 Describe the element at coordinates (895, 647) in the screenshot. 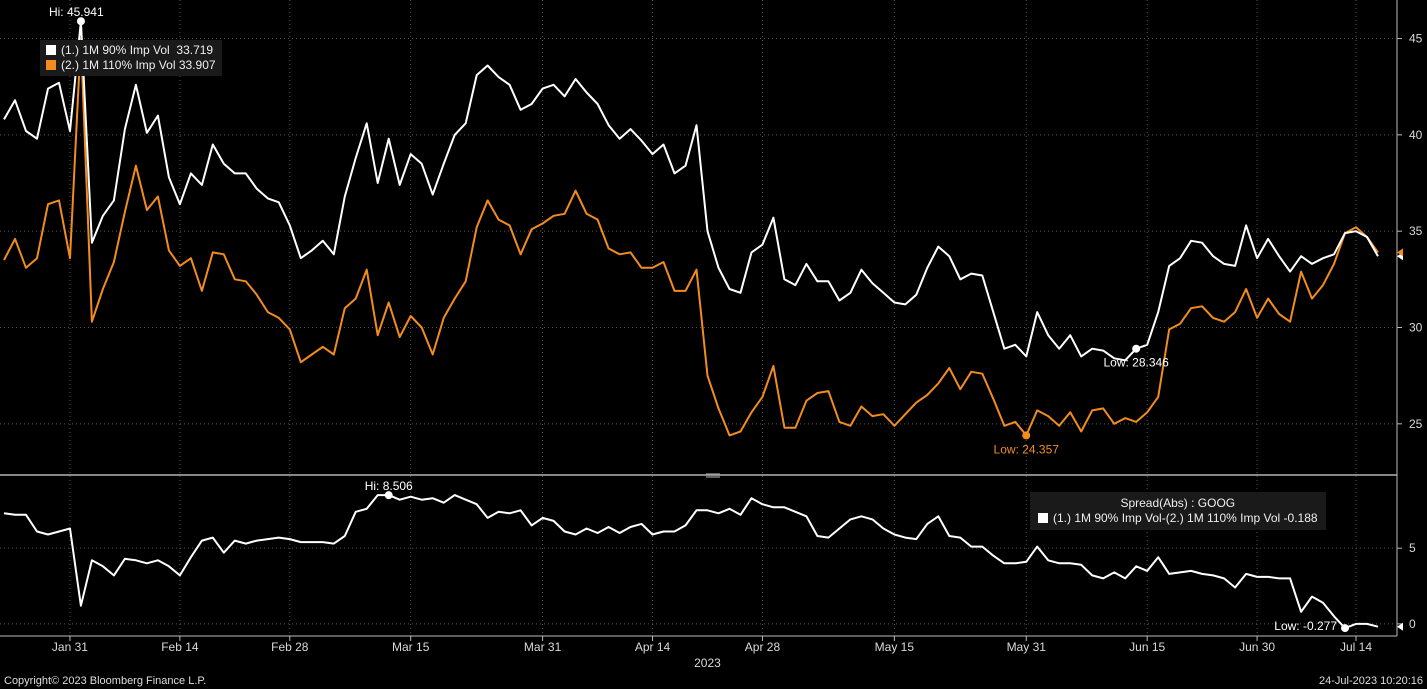

I see `x-tick-label: May 15` at that location.